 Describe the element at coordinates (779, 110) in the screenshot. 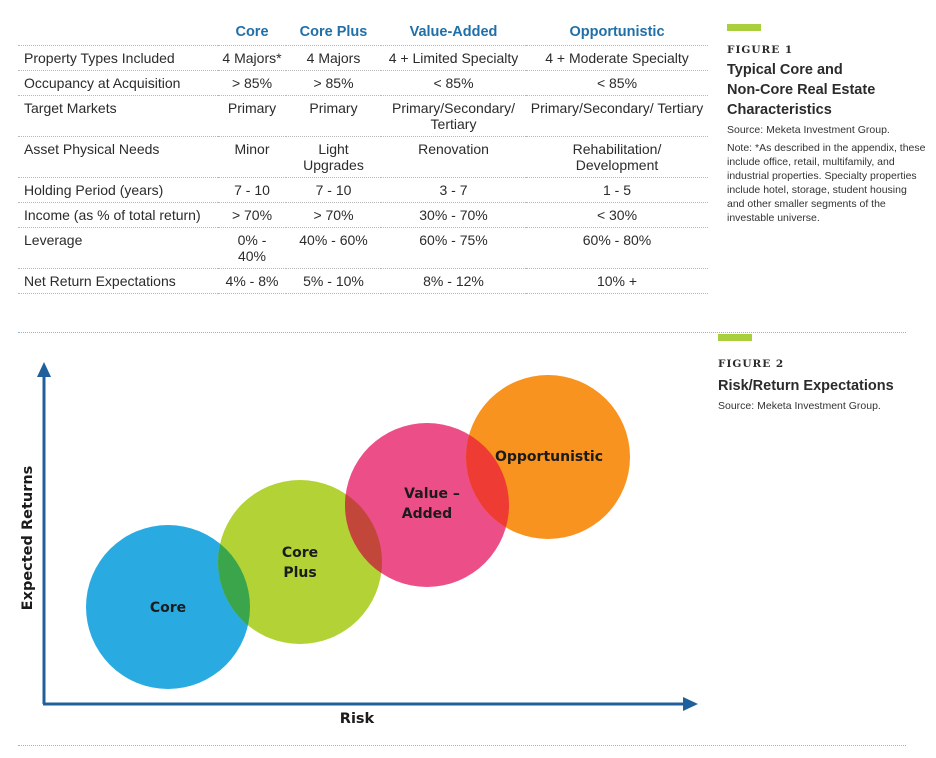

I see `figure1-title-line: Characteristics` at that location.